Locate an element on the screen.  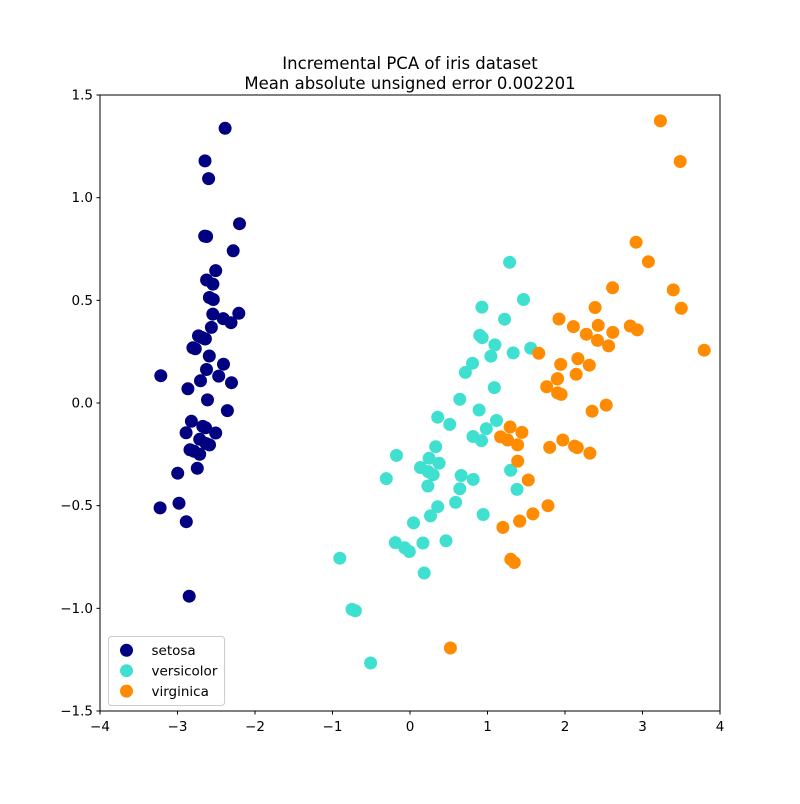
x-tick-label: 3 is located at coordinates (642, 727).